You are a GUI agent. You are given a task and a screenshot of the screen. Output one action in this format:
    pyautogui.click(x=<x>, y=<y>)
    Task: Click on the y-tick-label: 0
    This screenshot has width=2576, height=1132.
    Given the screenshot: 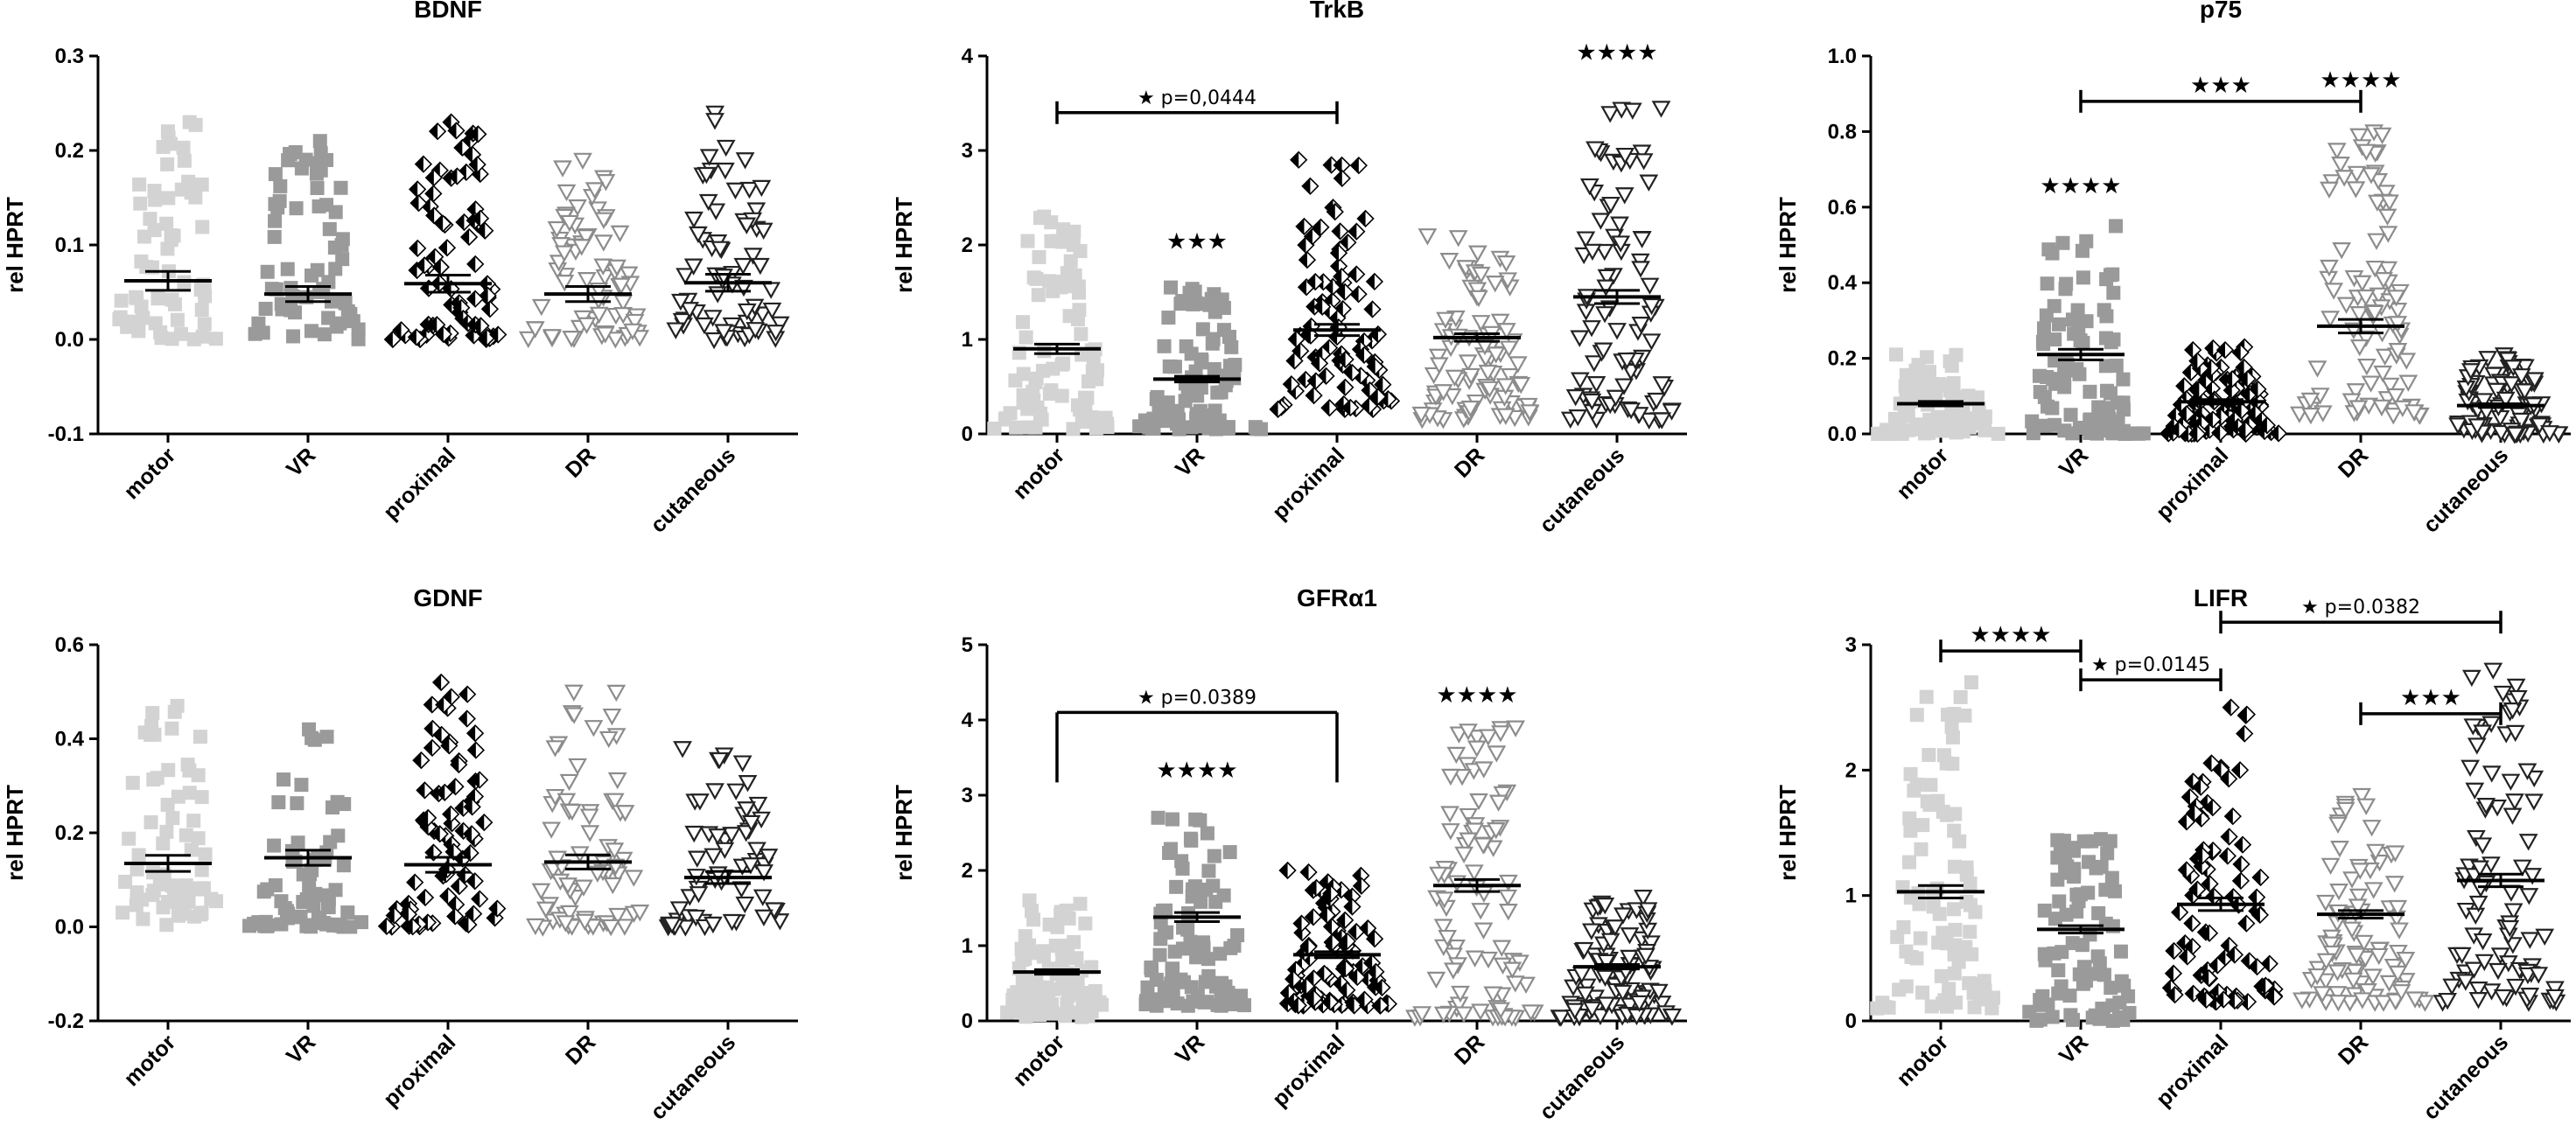 What is the action you would take?
    pyautogui.click(x=1851, y=1021)
    